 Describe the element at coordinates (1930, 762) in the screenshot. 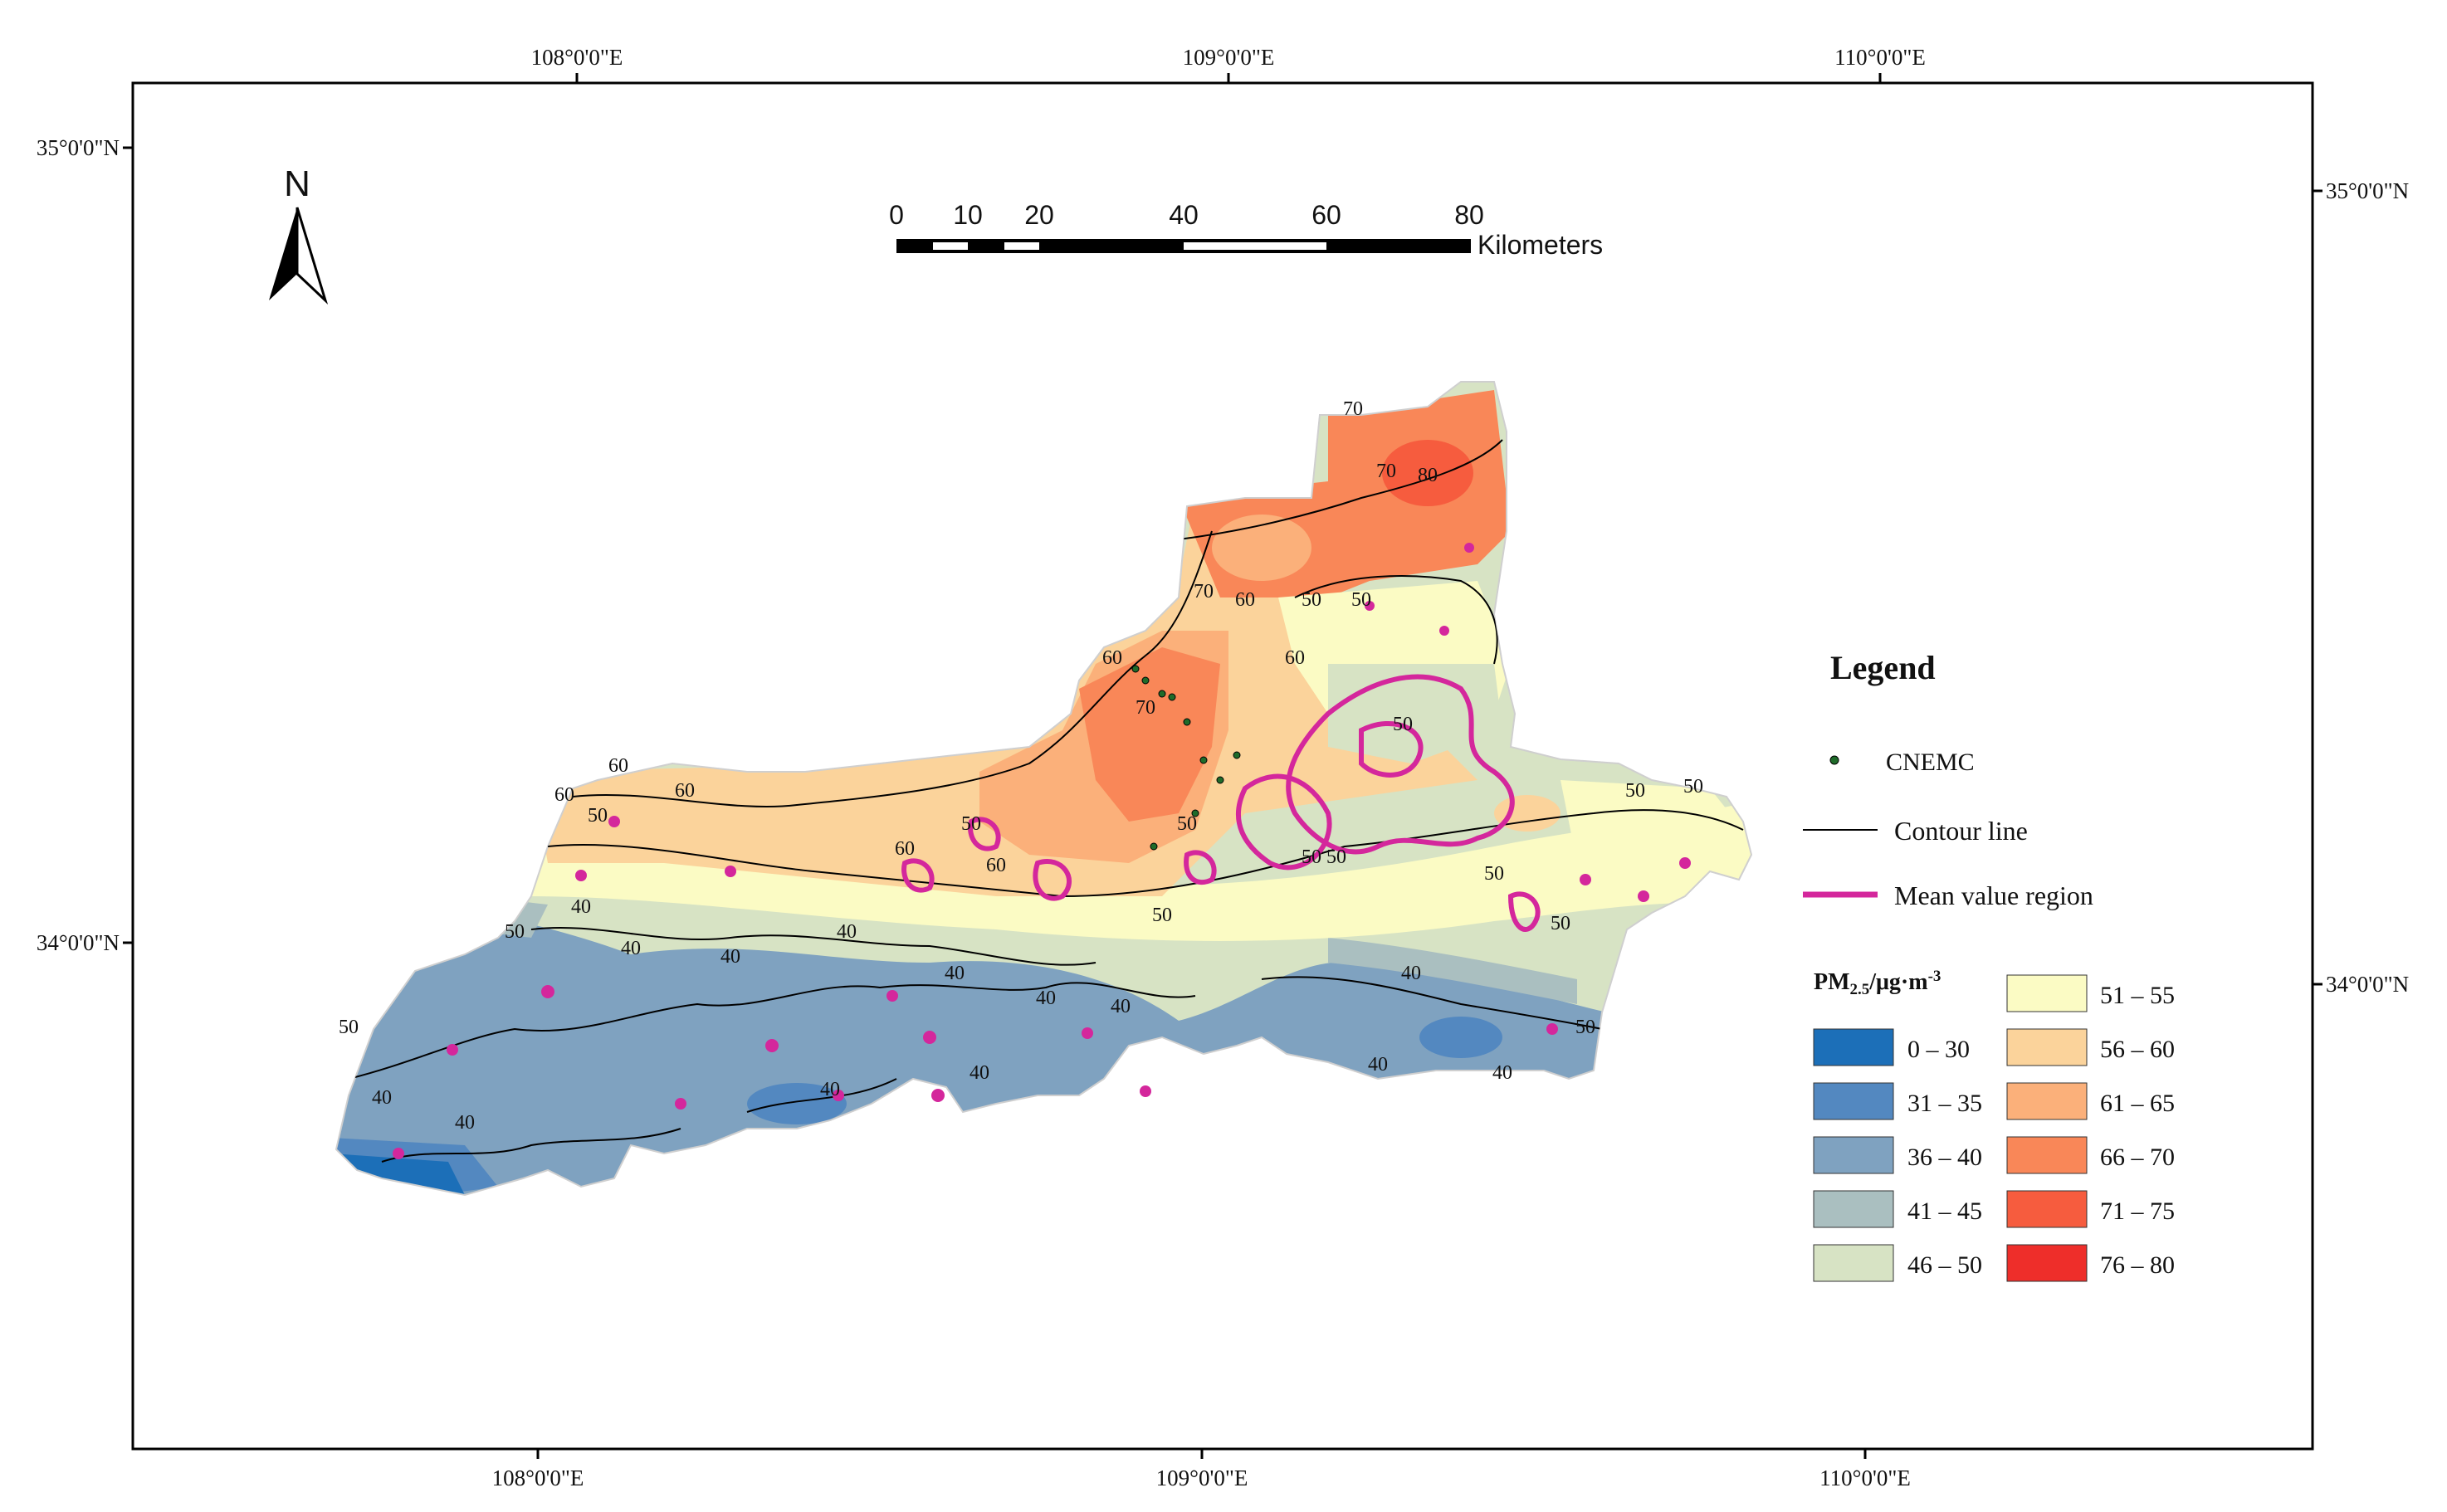

I see `legend-item-cnemc: CNEMC` at that location.